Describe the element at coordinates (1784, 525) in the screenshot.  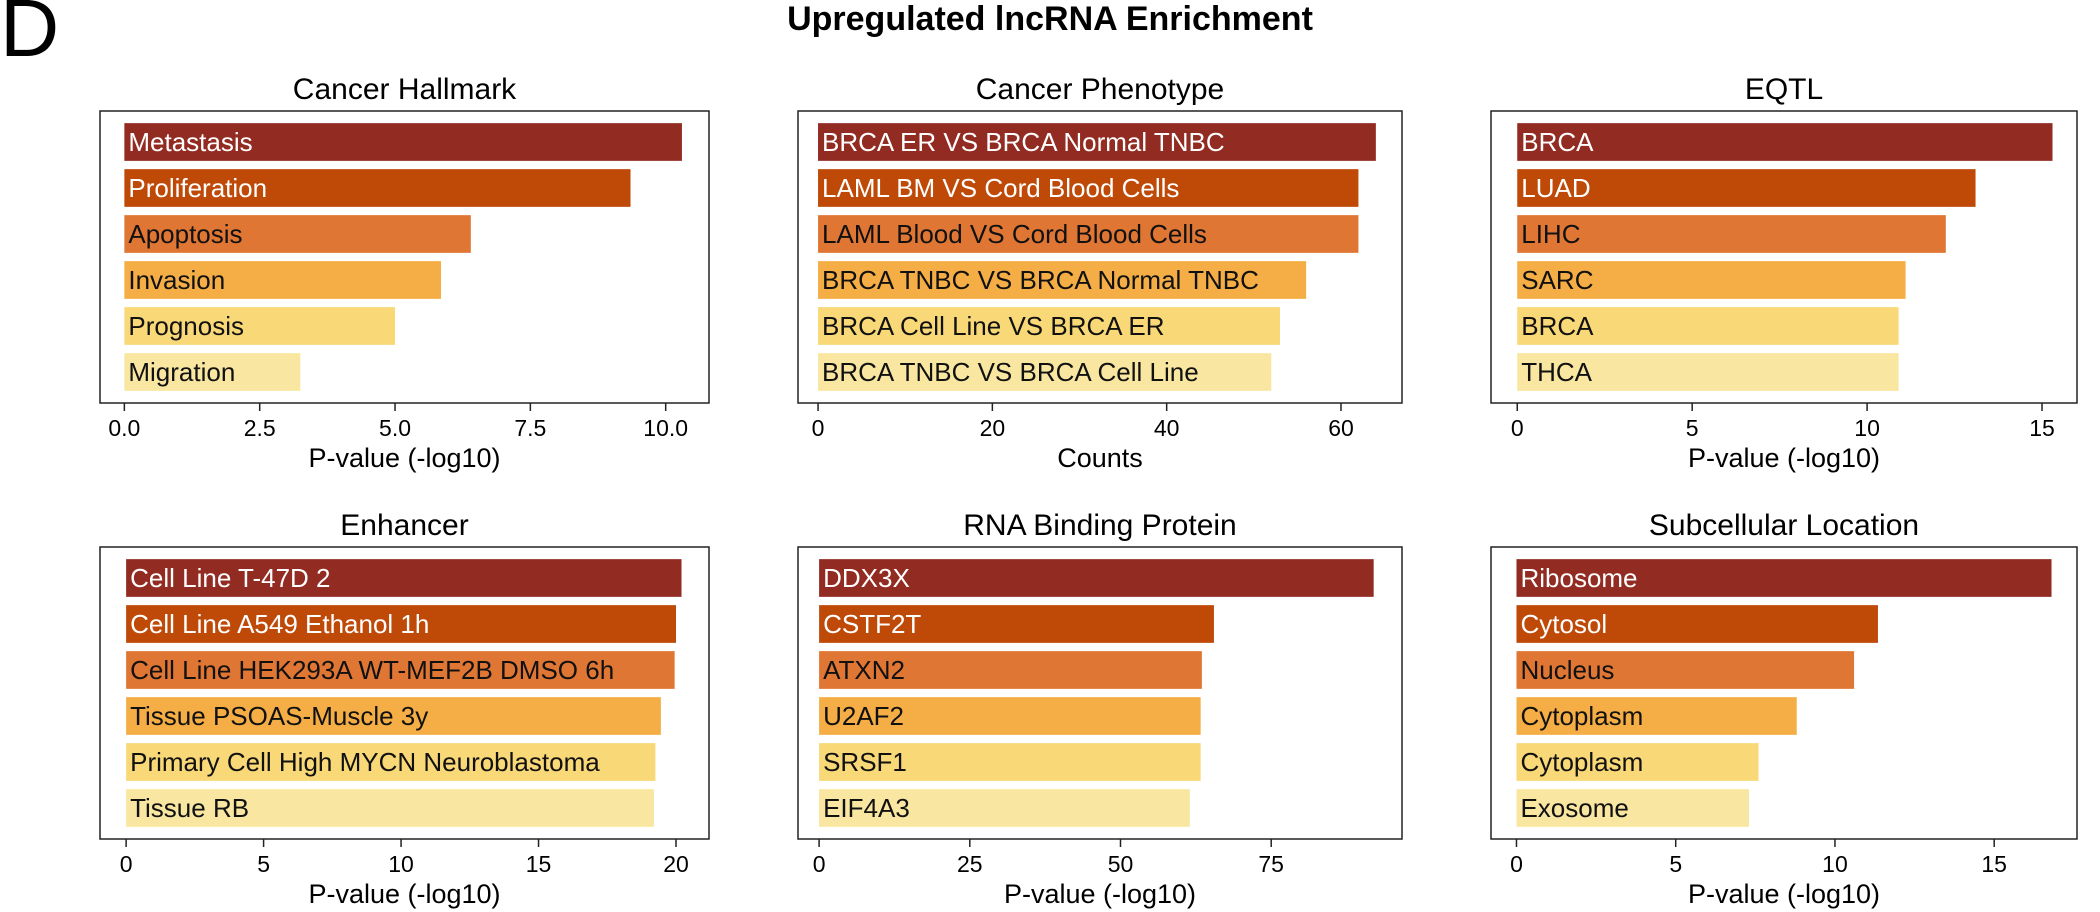
I see `chart-title: Subcellular Location` at that location.